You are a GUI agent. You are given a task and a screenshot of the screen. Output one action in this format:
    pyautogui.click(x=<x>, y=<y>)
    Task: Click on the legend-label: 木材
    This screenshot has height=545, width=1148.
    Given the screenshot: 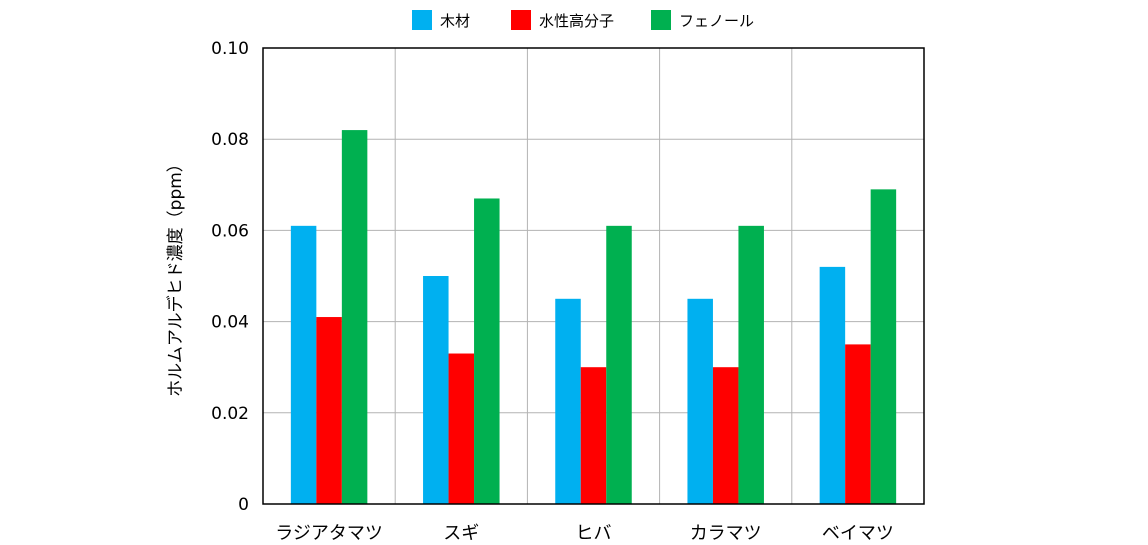 What is the action you would take?
    pyautogui.click(x=455, y=21)
    